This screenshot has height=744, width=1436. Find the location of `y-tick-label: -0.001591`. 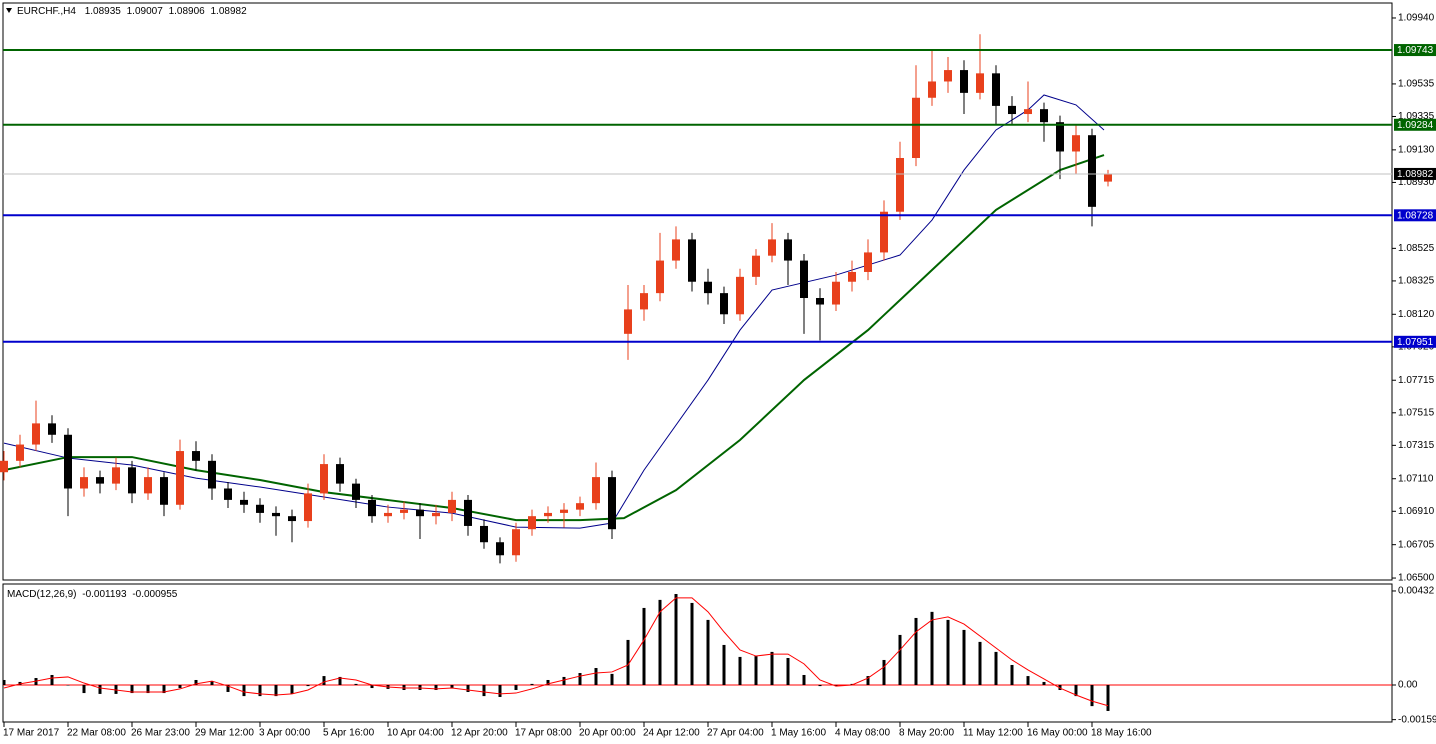

y-tick-label: -0.001591 is located at coordinates (1417, 719).